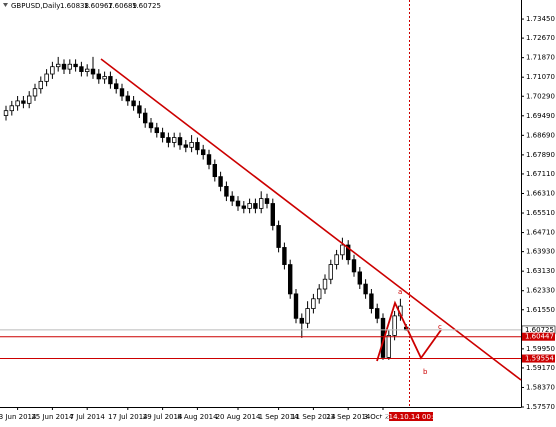 The height and width of the screenshot is (427, 556). What do you see at coordinates (122, 6) in the screenshot?
I see `header-low: 1.60689` at bounding box center [122, 6].